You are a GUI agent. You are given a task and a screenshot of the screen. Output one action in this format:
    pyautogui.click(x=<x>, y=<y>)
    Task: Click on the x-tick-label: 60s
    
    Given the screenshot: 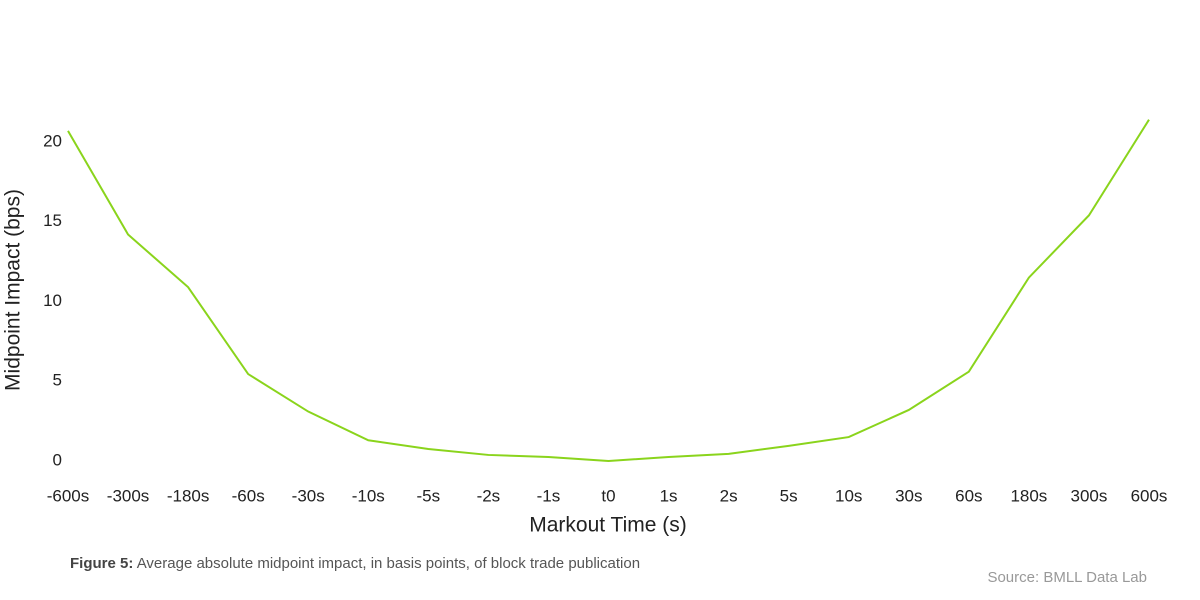 What is the action you would take?
    pyautogui.click(x=968, y=495)
    